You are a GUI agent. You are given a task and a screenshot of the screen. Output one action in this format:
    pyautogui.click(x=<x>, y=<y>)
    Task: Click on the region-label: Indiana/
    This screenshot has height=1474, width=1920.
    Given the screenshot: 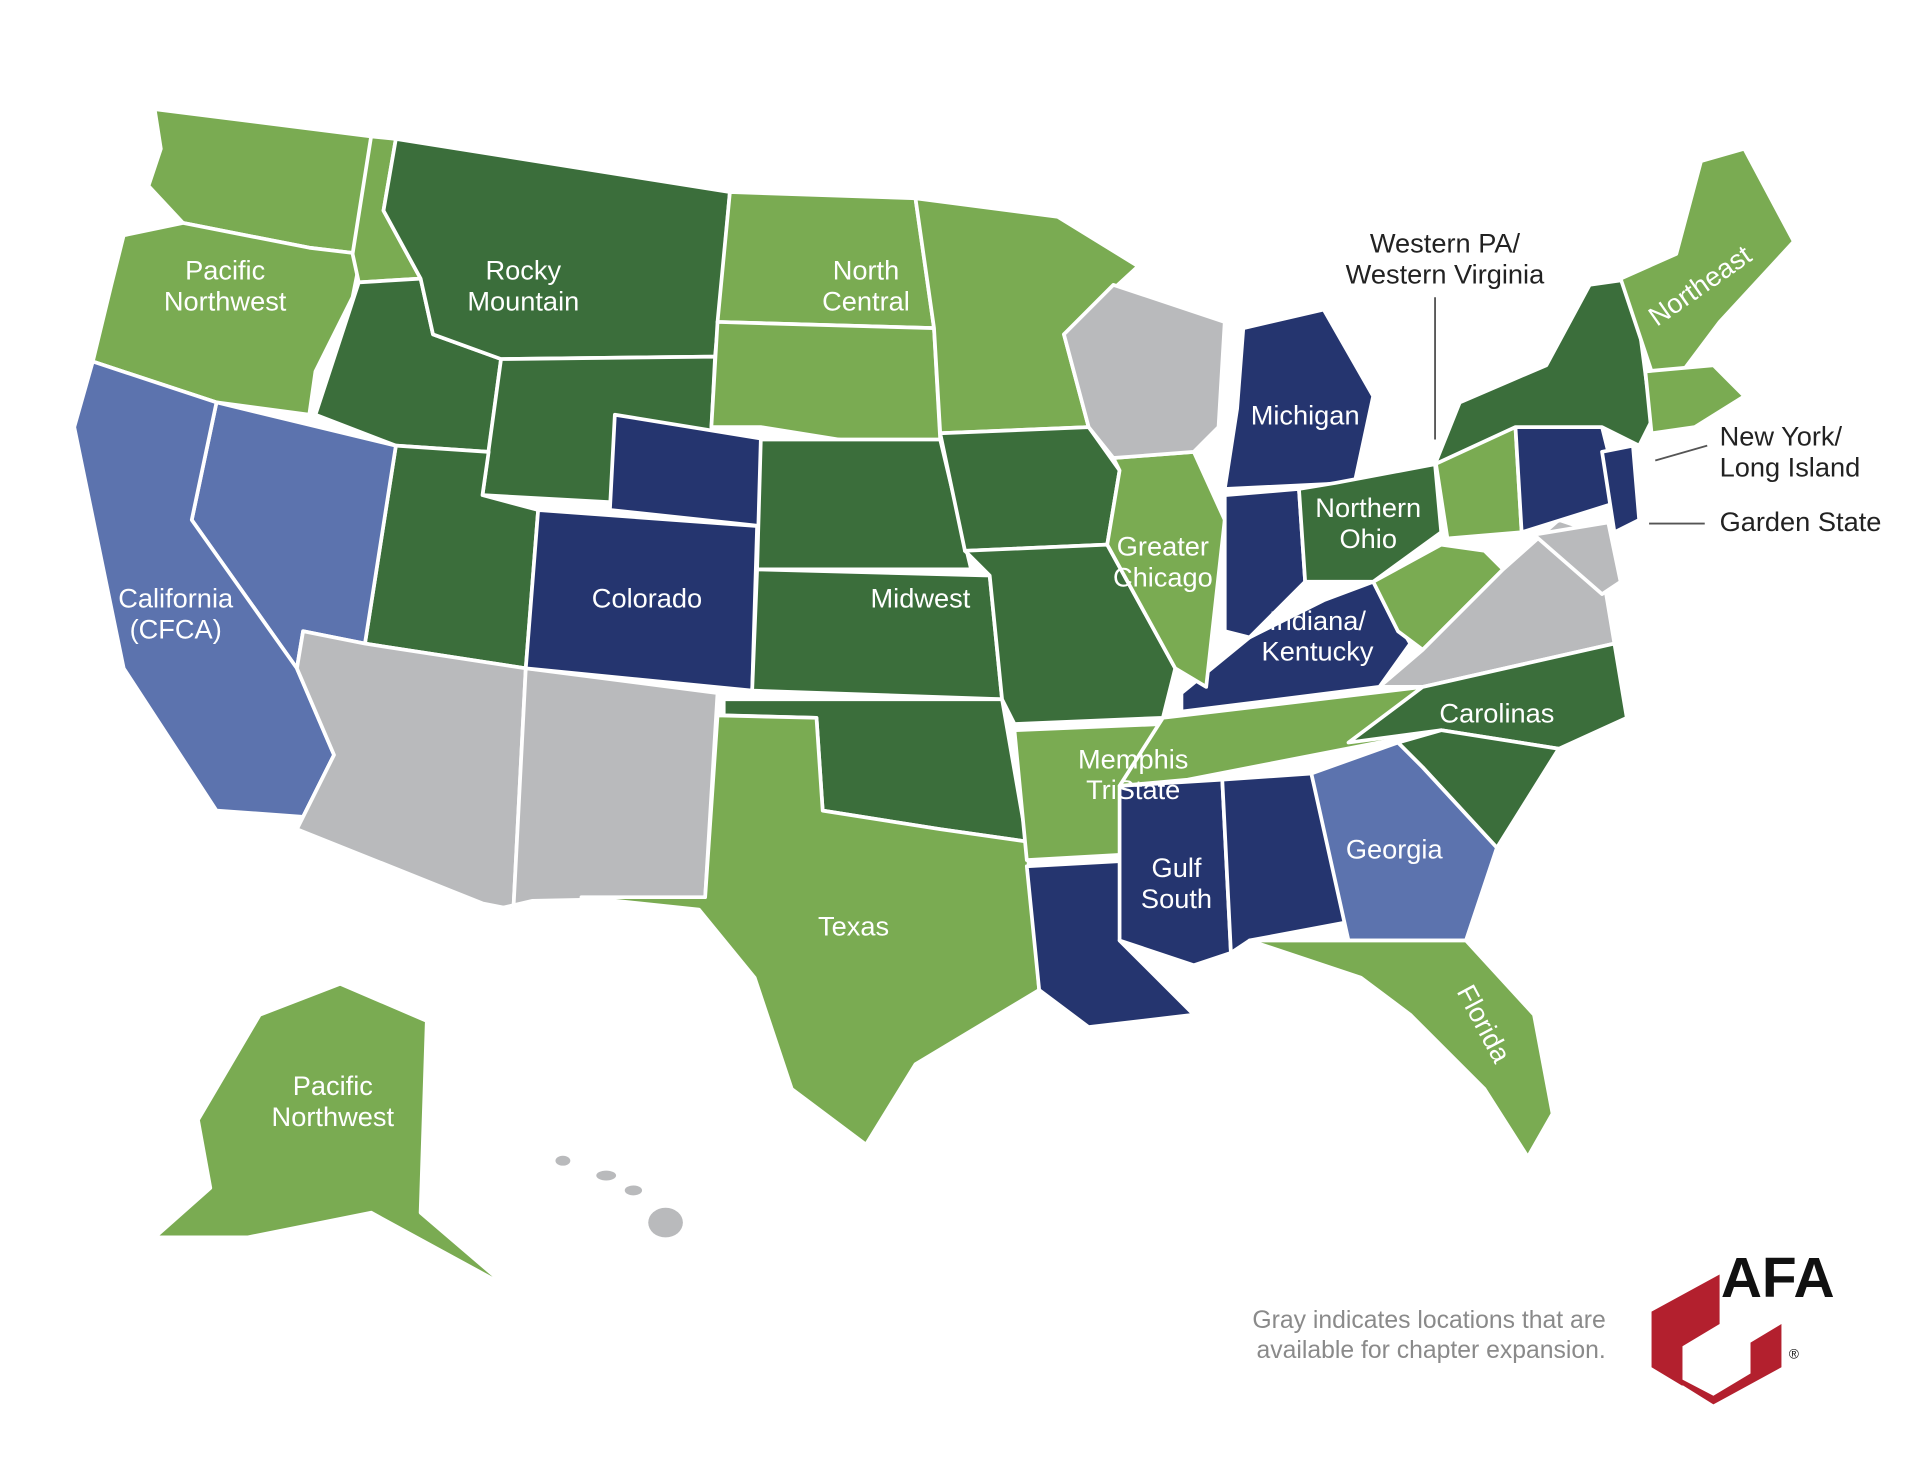 What is the action you would take?
    pyautogui.click(x=1317, y=620)
    